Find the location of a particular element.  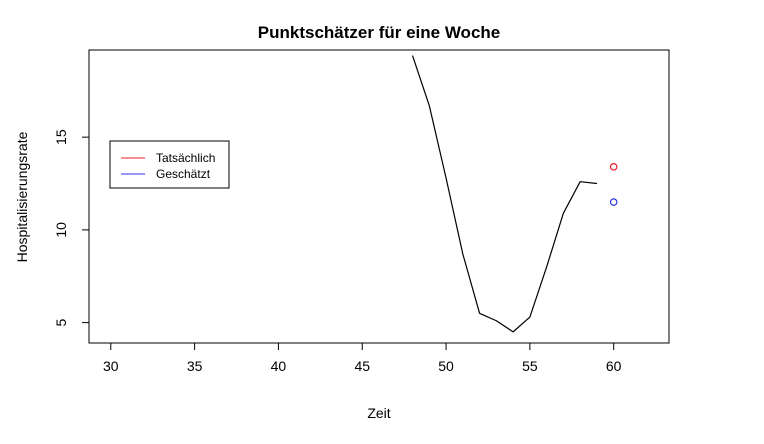

chart-title: Punktschätzer für eine Woche is located at coordinates (379, 32).